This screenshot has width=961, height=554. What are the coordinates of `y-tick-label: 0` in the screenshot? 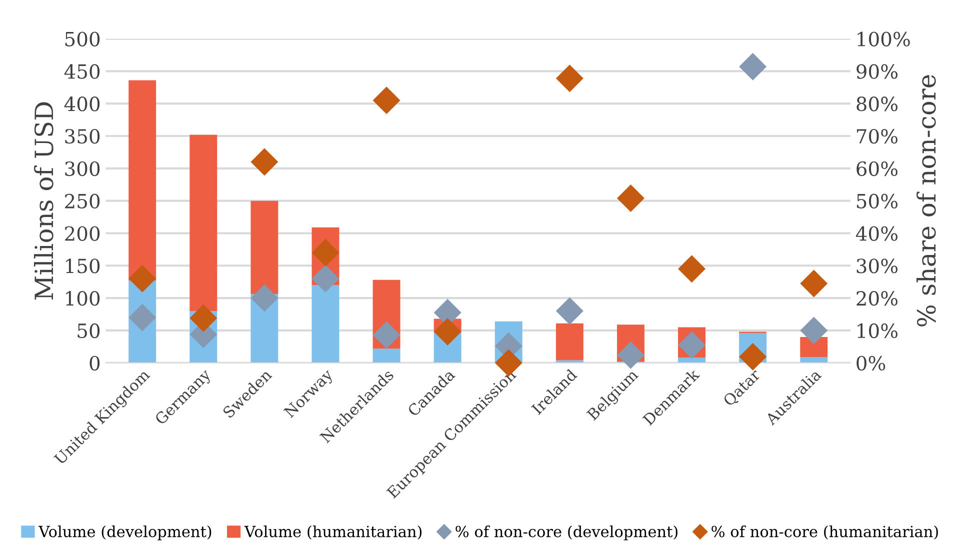 It's located at (95, 363).